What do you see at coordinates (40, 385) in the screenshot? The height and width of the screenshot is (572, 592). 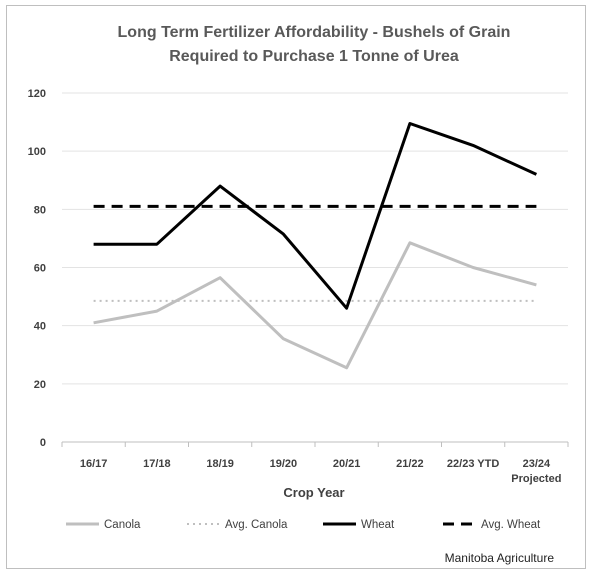 I see `y-tick-label: 20` at bounding box center [40, 385].